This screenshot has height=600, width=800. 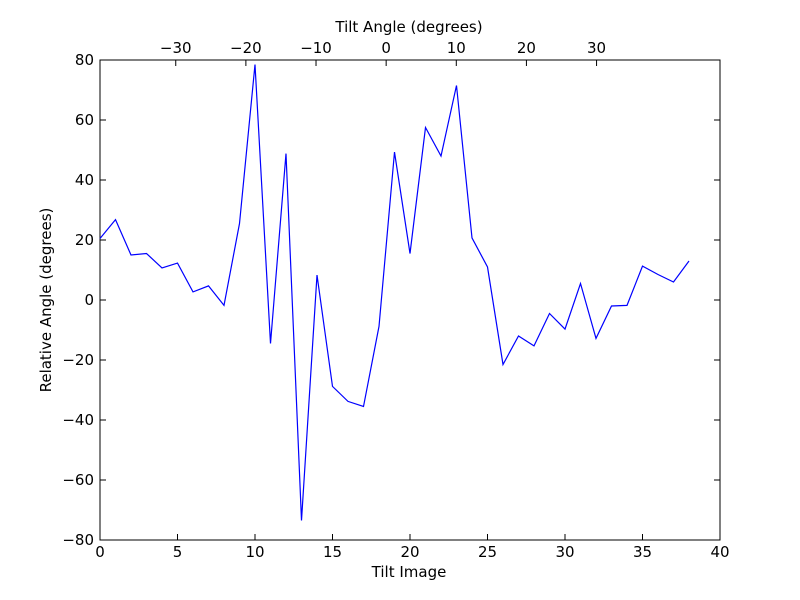 I want to click on x-tick-label: 35, so click(x=642, y=552).